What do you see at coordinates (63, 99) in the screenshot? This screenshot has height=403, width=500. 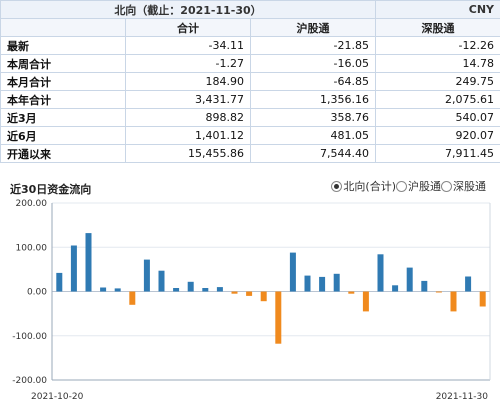 I see `row-label: 本年合计` at bounding box center [63, 99].